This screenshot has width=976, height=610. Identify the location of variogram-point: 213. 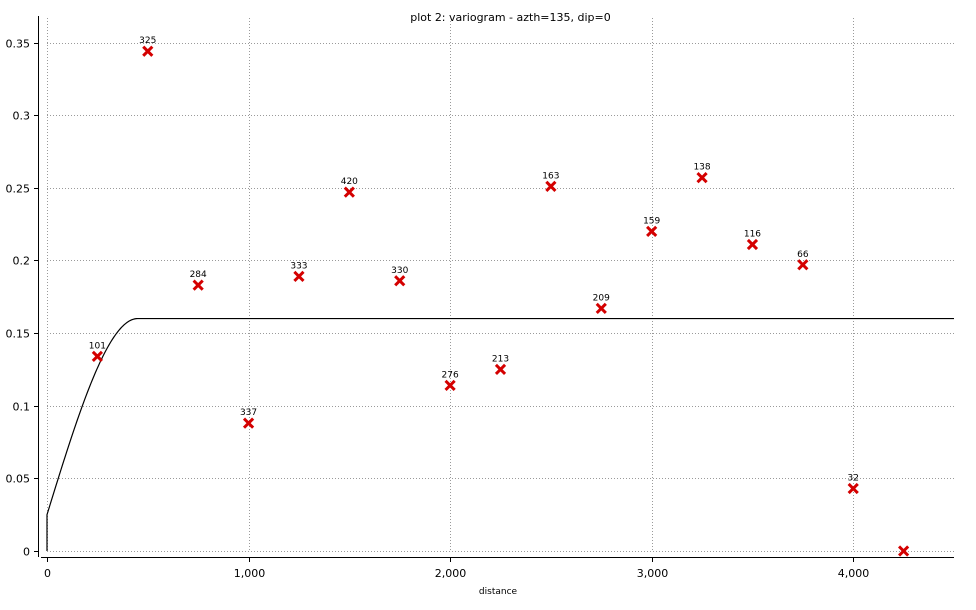
(500, 365).